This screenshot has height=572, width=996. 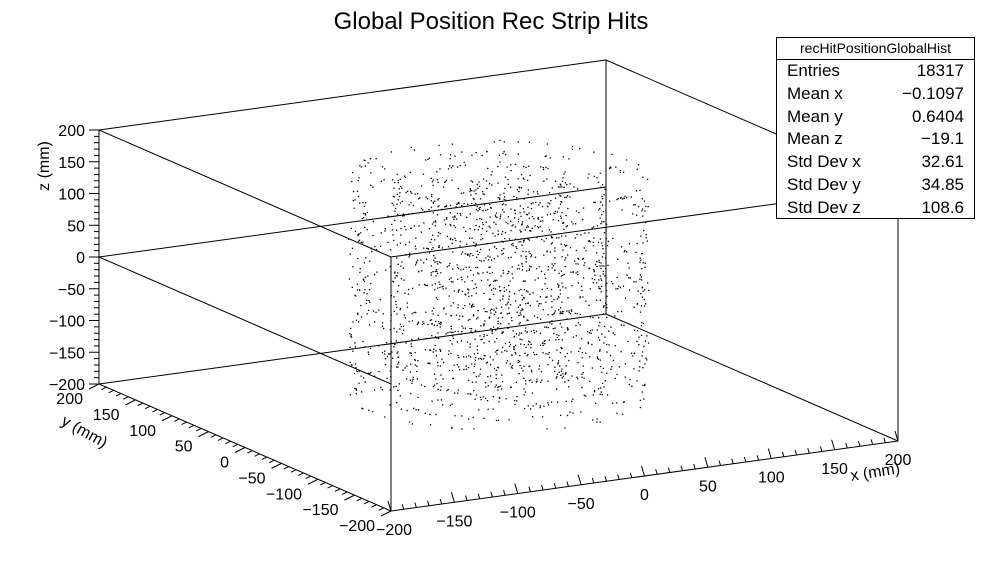 I want to click on y-tick-mark, so click(x=240, y=450).